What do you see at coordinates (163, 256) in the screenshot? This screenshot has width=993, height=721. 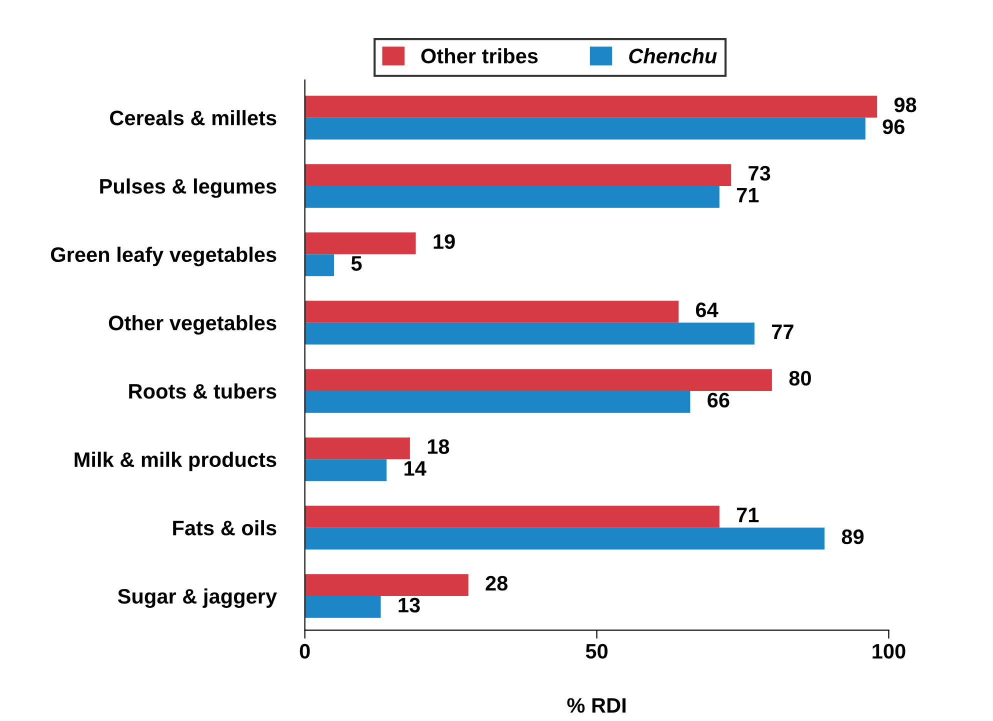 I see `y-tick-label: Green leafy vegetables` at bounding box center [163, 256].